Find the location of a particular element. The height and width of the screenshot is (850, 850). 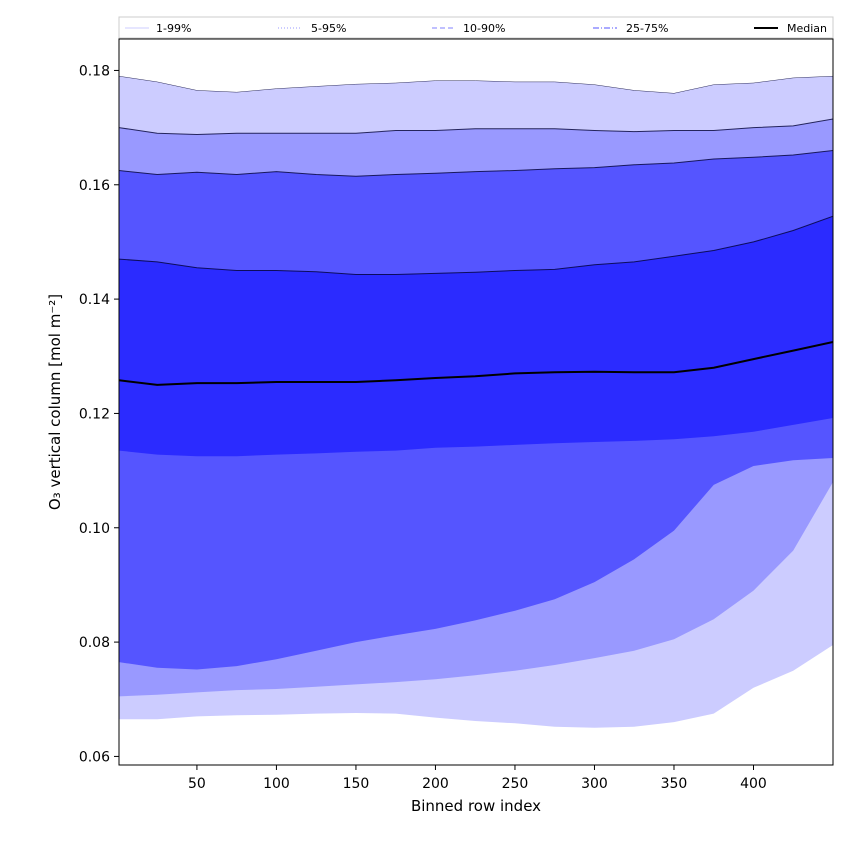

x-tick-label: 50 is located at coordinates (197, 784).